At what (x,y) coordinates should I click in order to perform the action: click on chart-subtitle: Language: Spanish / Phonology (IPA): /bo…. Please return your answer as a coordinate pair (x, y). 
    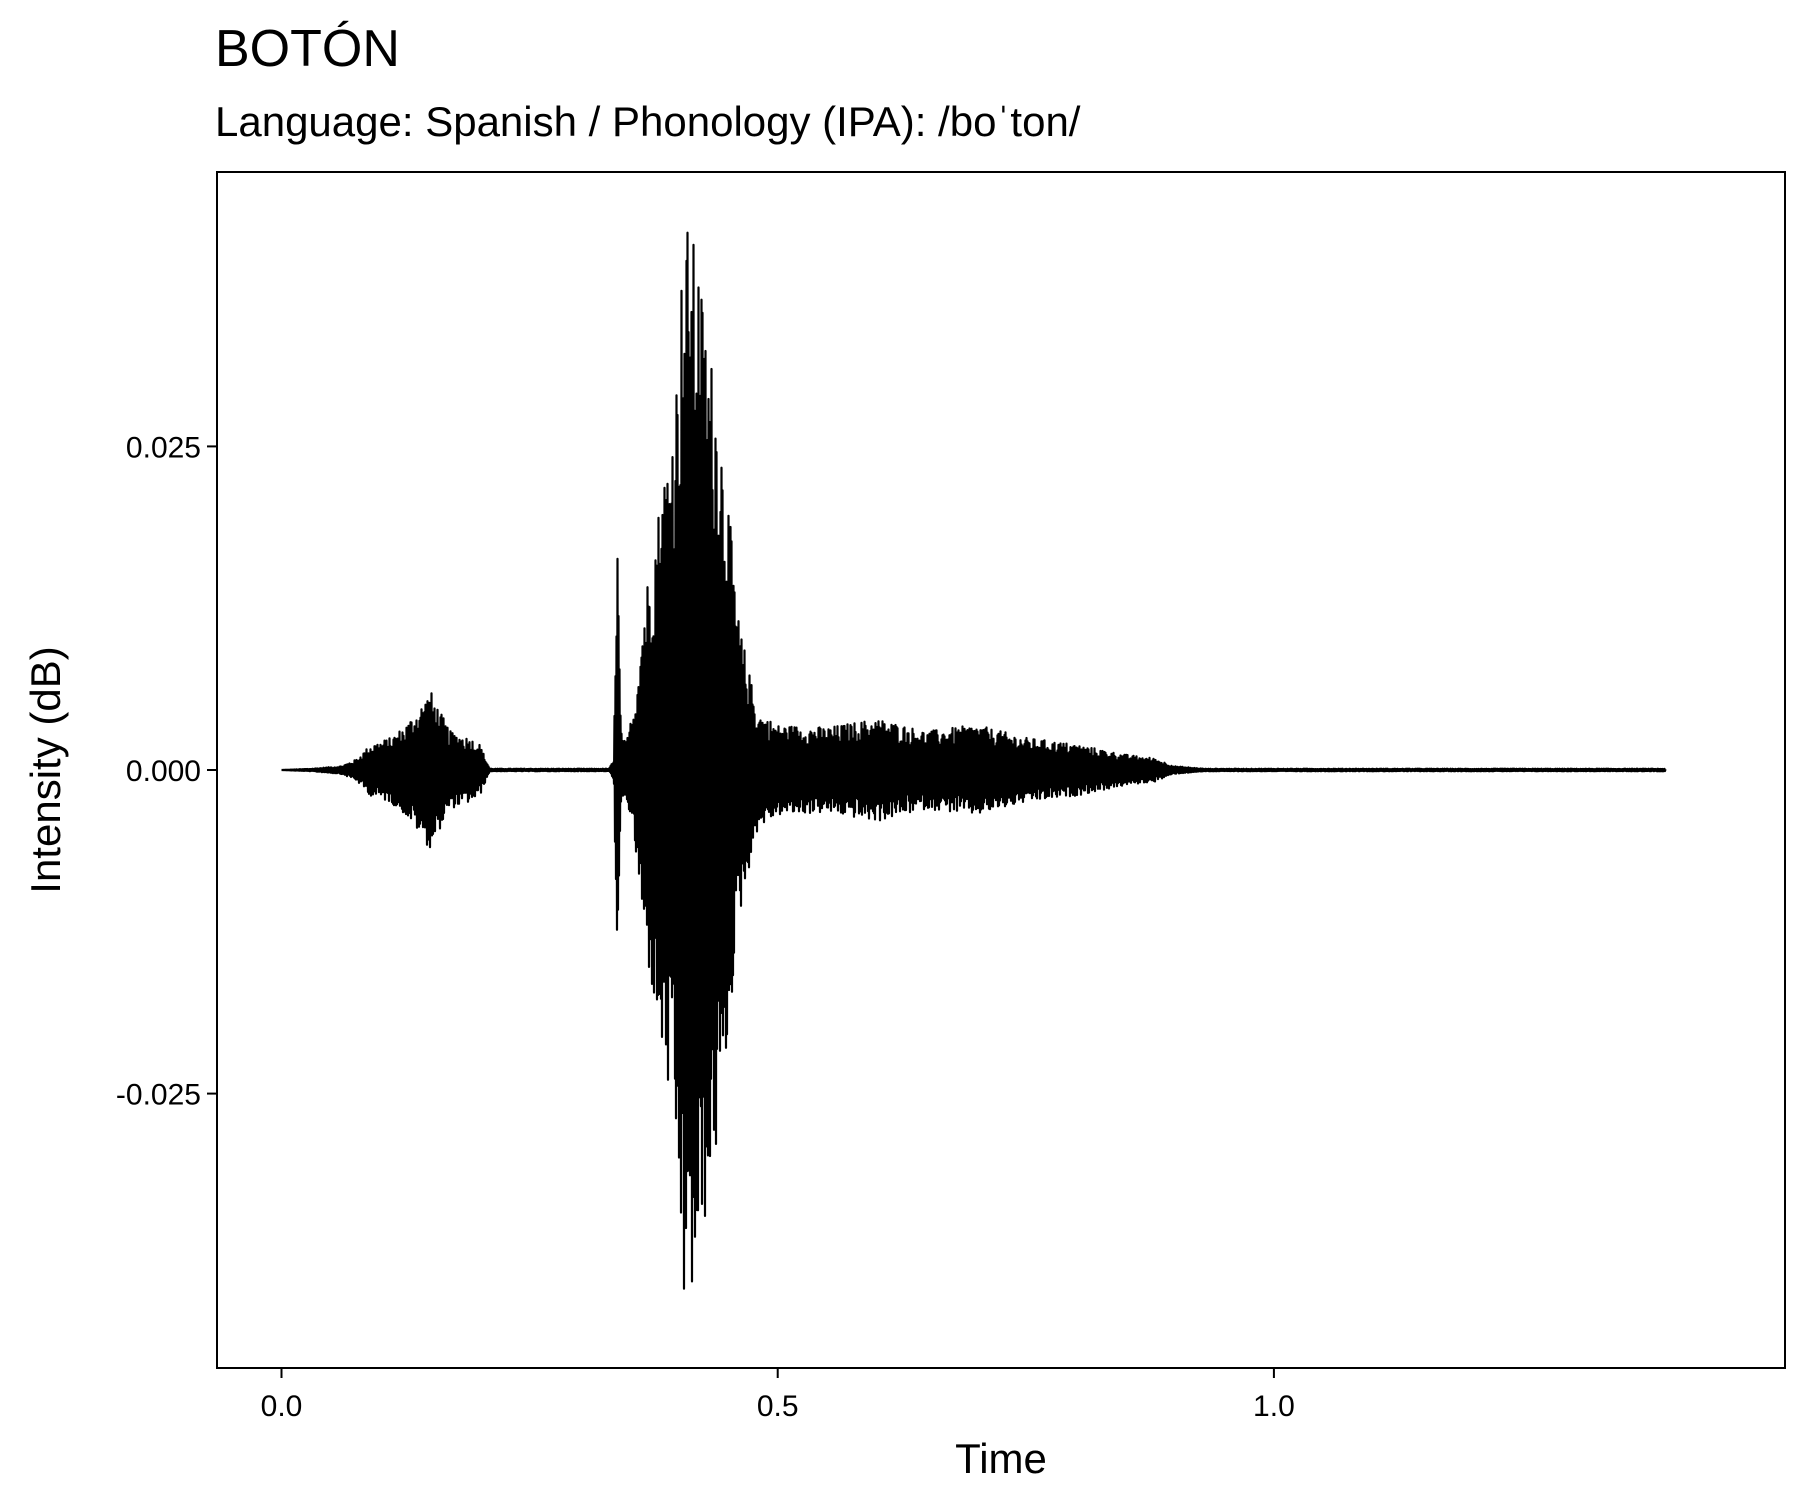
    Looking at the image, I should click on (648, 121).